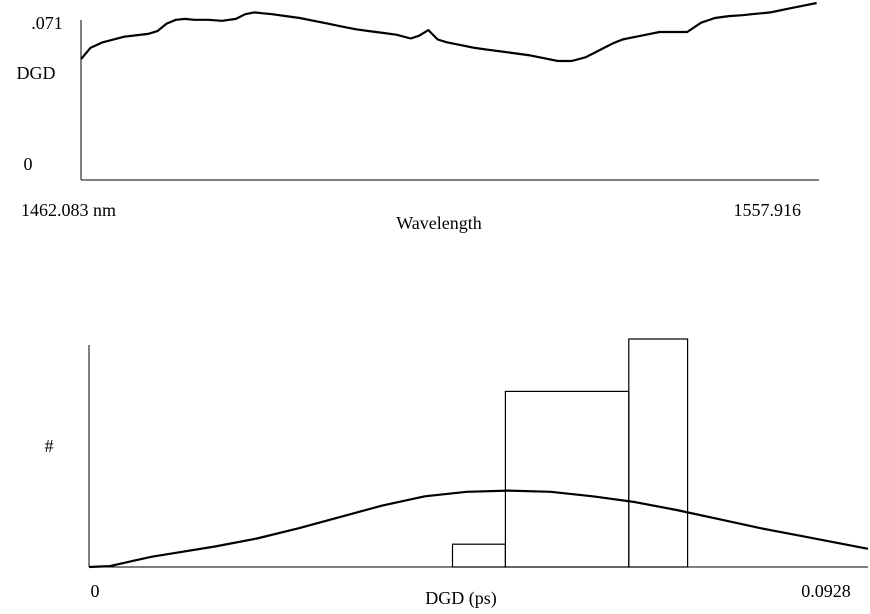 This screenshot has height=614, width=870. Describe the element at coordinates (461, 598) in the screenshot. I see `bottom-x-axis-label: DGD (ps)` at that location.